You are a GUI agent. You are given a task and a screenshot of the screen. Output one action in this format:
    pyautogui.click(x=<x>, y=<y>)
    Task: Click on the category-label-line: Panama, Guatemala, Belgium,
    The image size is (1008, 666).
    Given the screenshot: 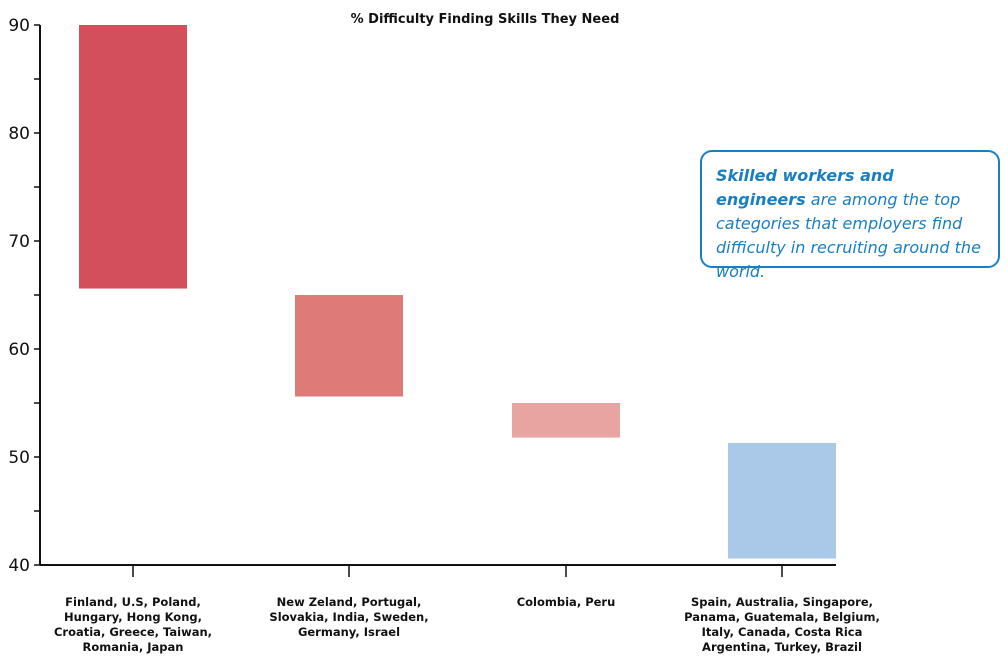 What is the action you would take?
    pyautogui.click(x=782, y=617)
    